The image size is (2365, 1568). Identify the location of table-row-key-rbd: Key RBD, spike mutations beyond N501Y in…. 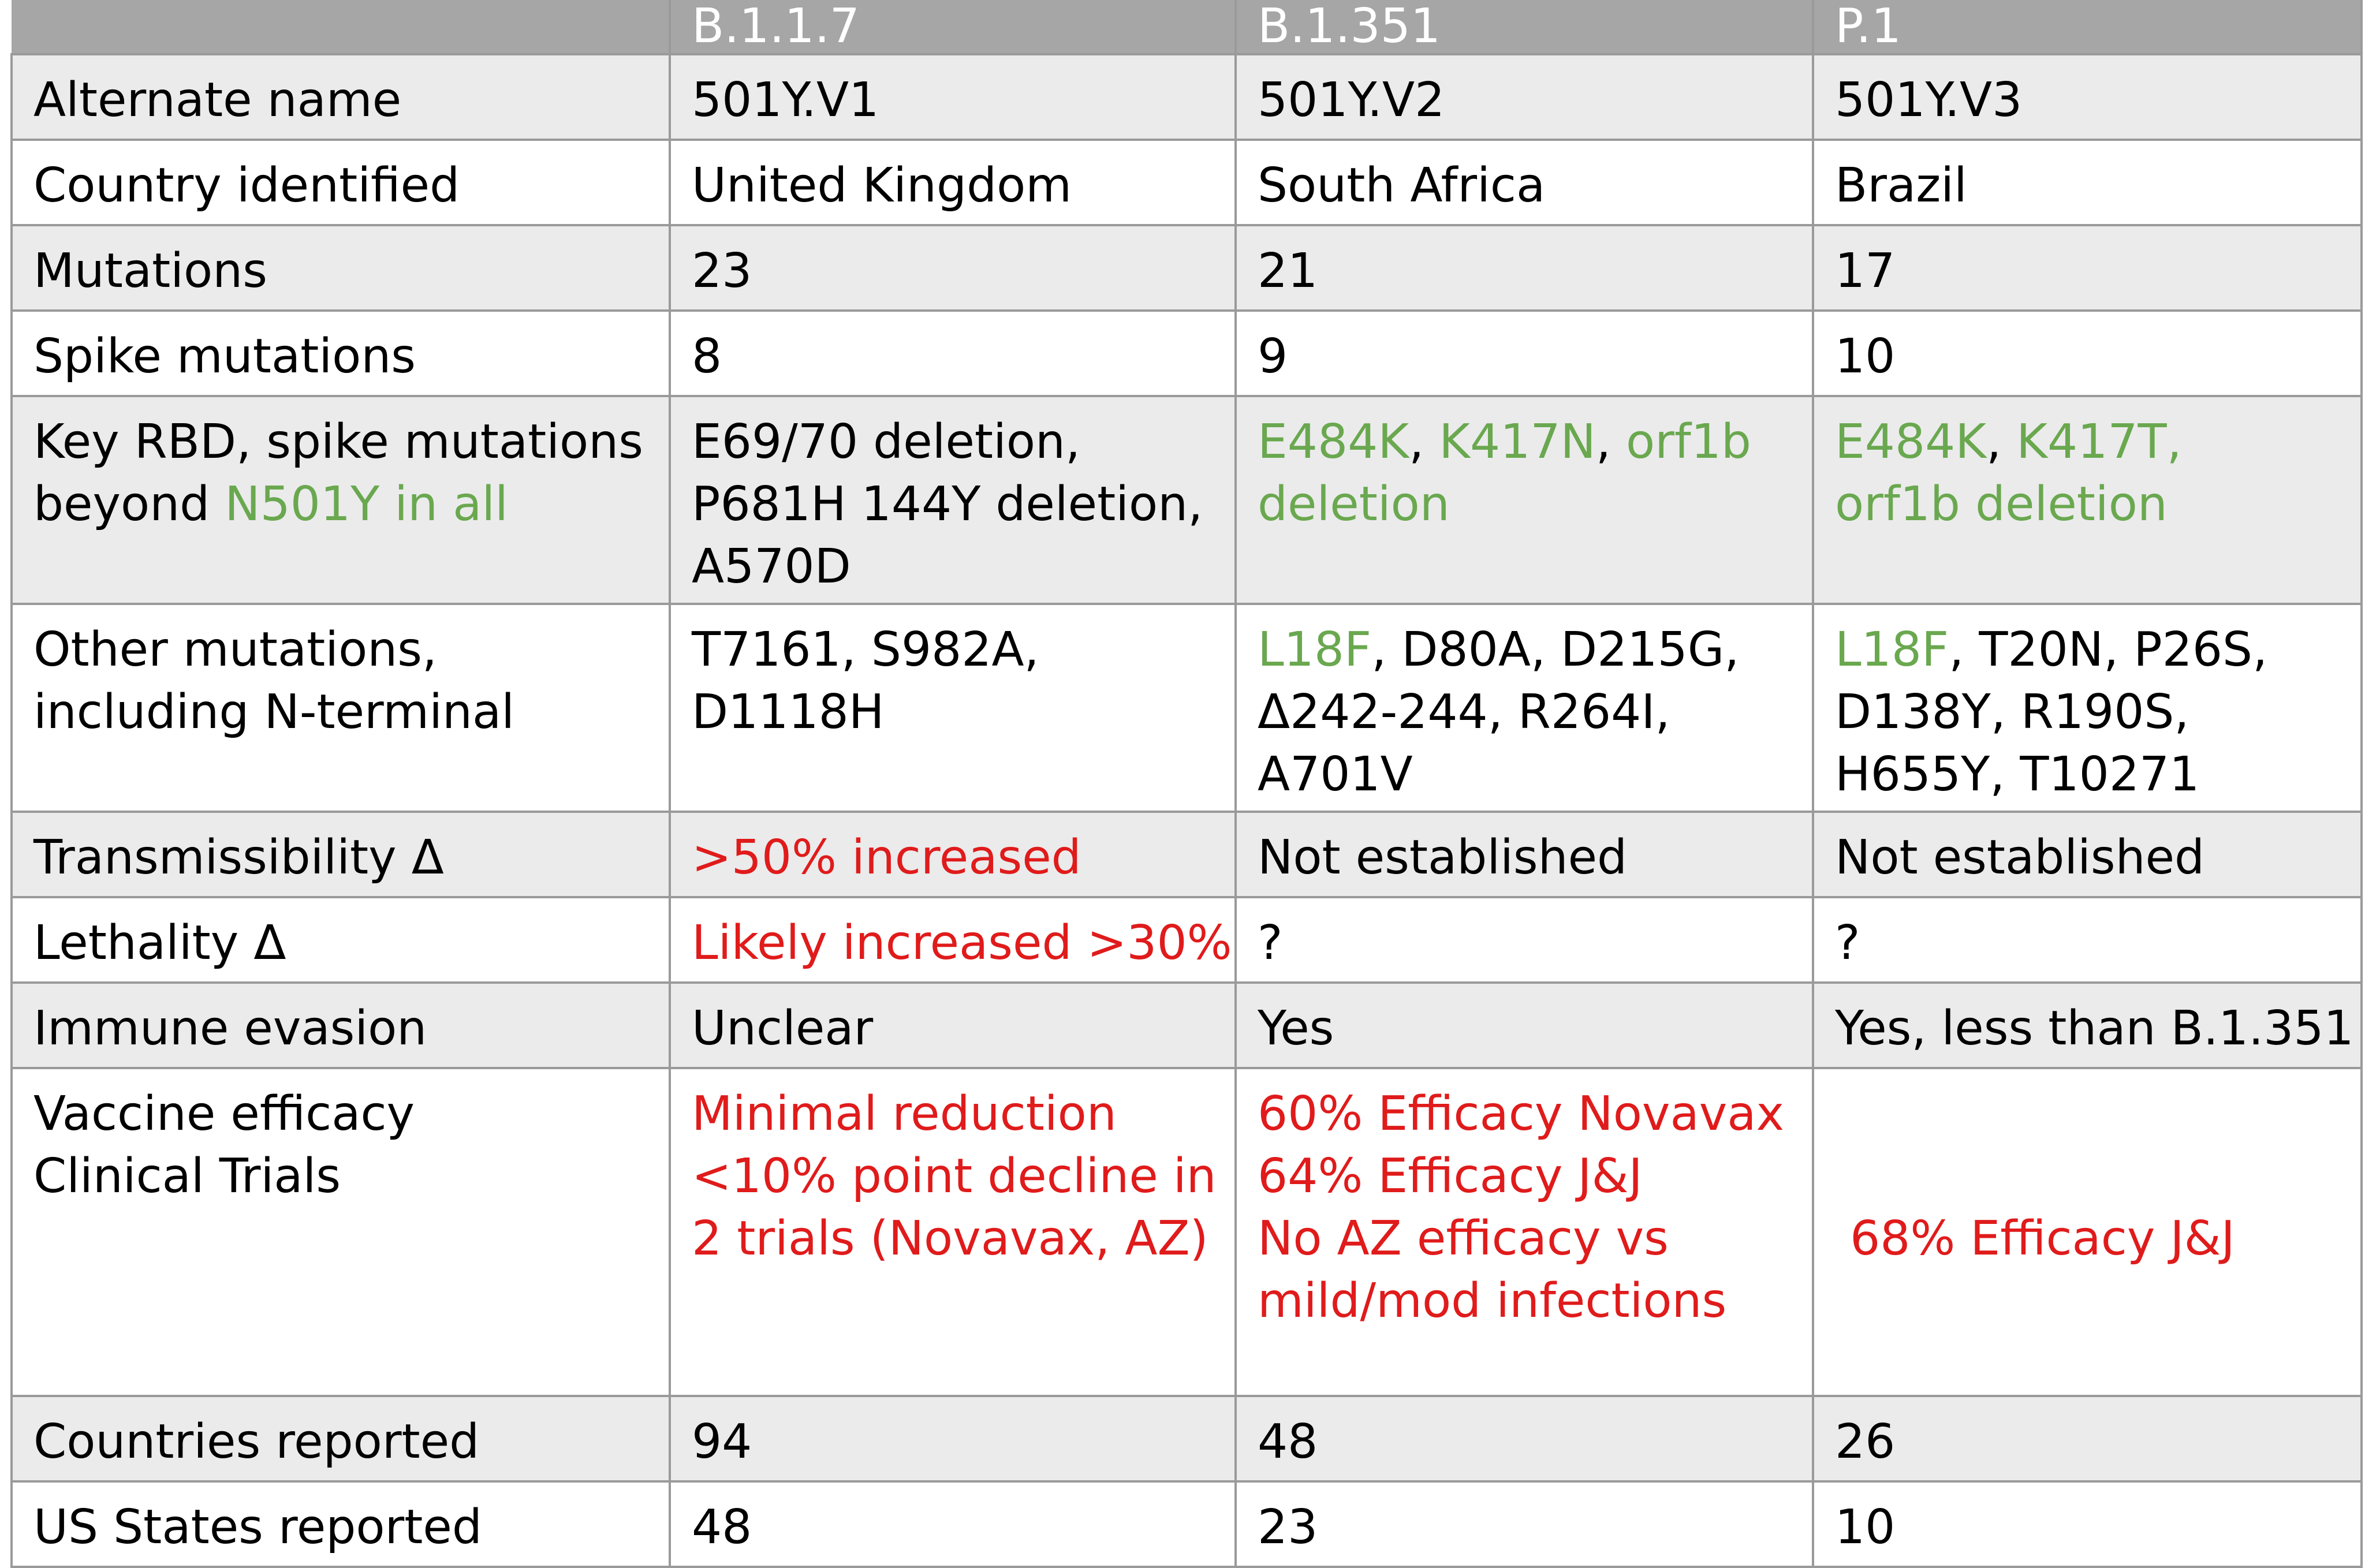
(1186, 500).